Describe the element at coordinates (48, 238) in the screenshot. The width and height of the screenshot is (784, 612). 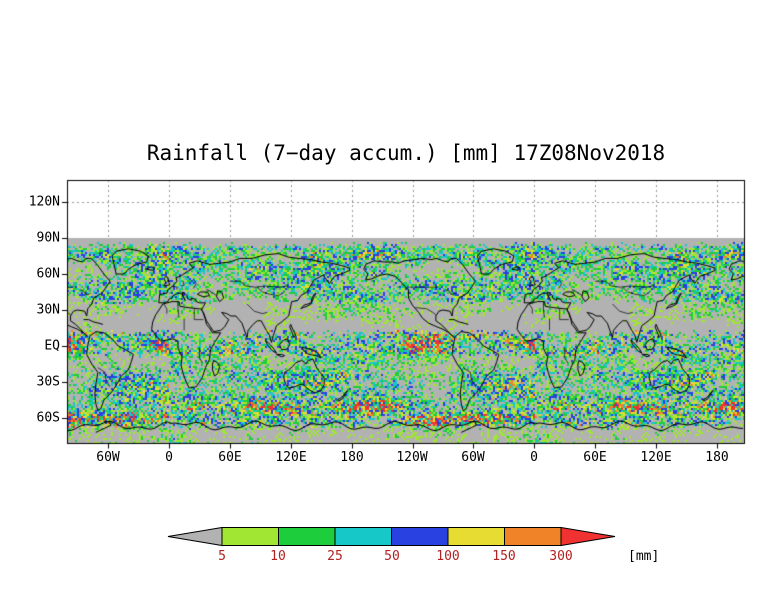
I see `y-axis-tick-label: 90N` at that location.